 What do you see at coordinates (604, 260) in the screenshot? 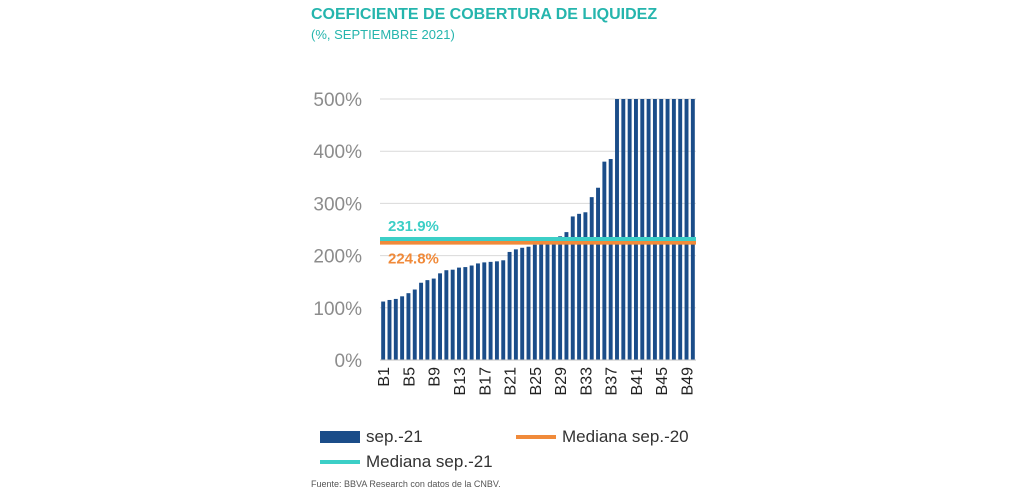
I see `bar-B36` at bounding box center [604, 260].